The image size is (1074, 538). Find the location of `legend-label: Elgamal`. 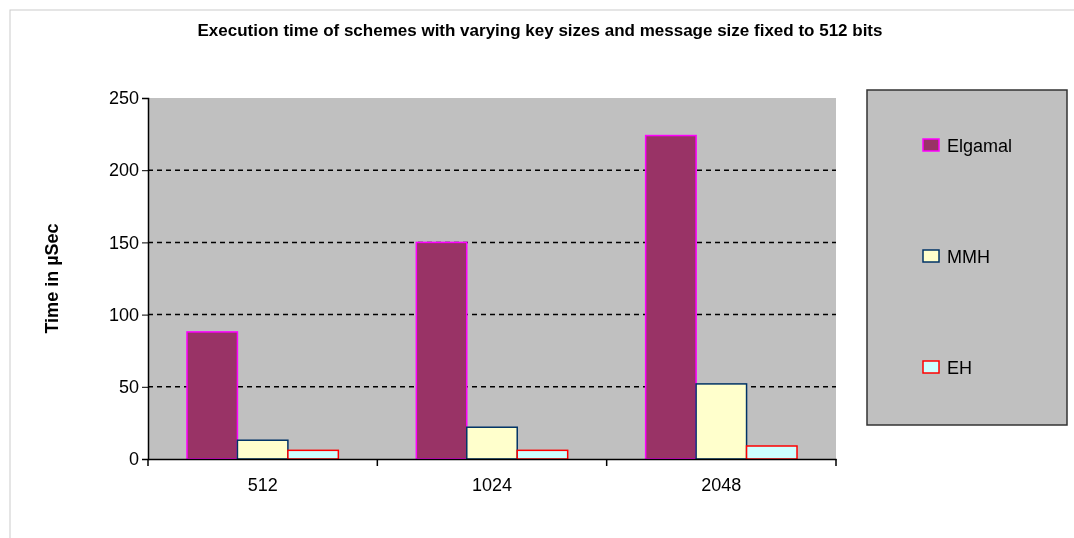

legend-label: Elgamal is located at coordinates (980, 146).